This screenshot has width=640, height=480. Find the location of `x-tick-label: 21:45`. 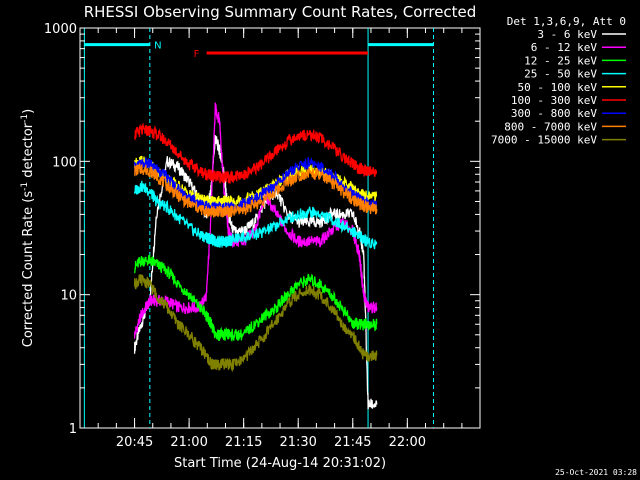

x-tick-label: 21:45 is located at coordinates (352, 442).